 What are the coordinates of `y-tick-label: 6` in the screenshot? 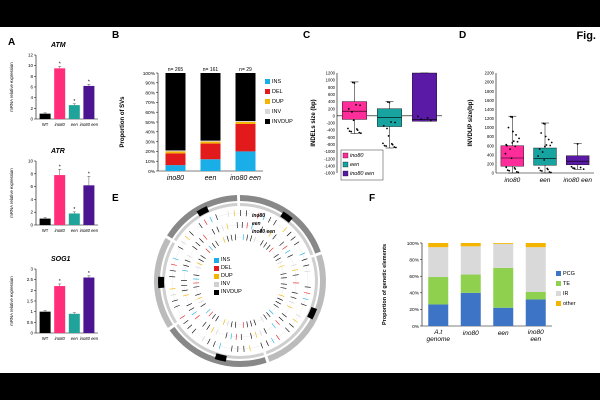 It's located at (31, 87).